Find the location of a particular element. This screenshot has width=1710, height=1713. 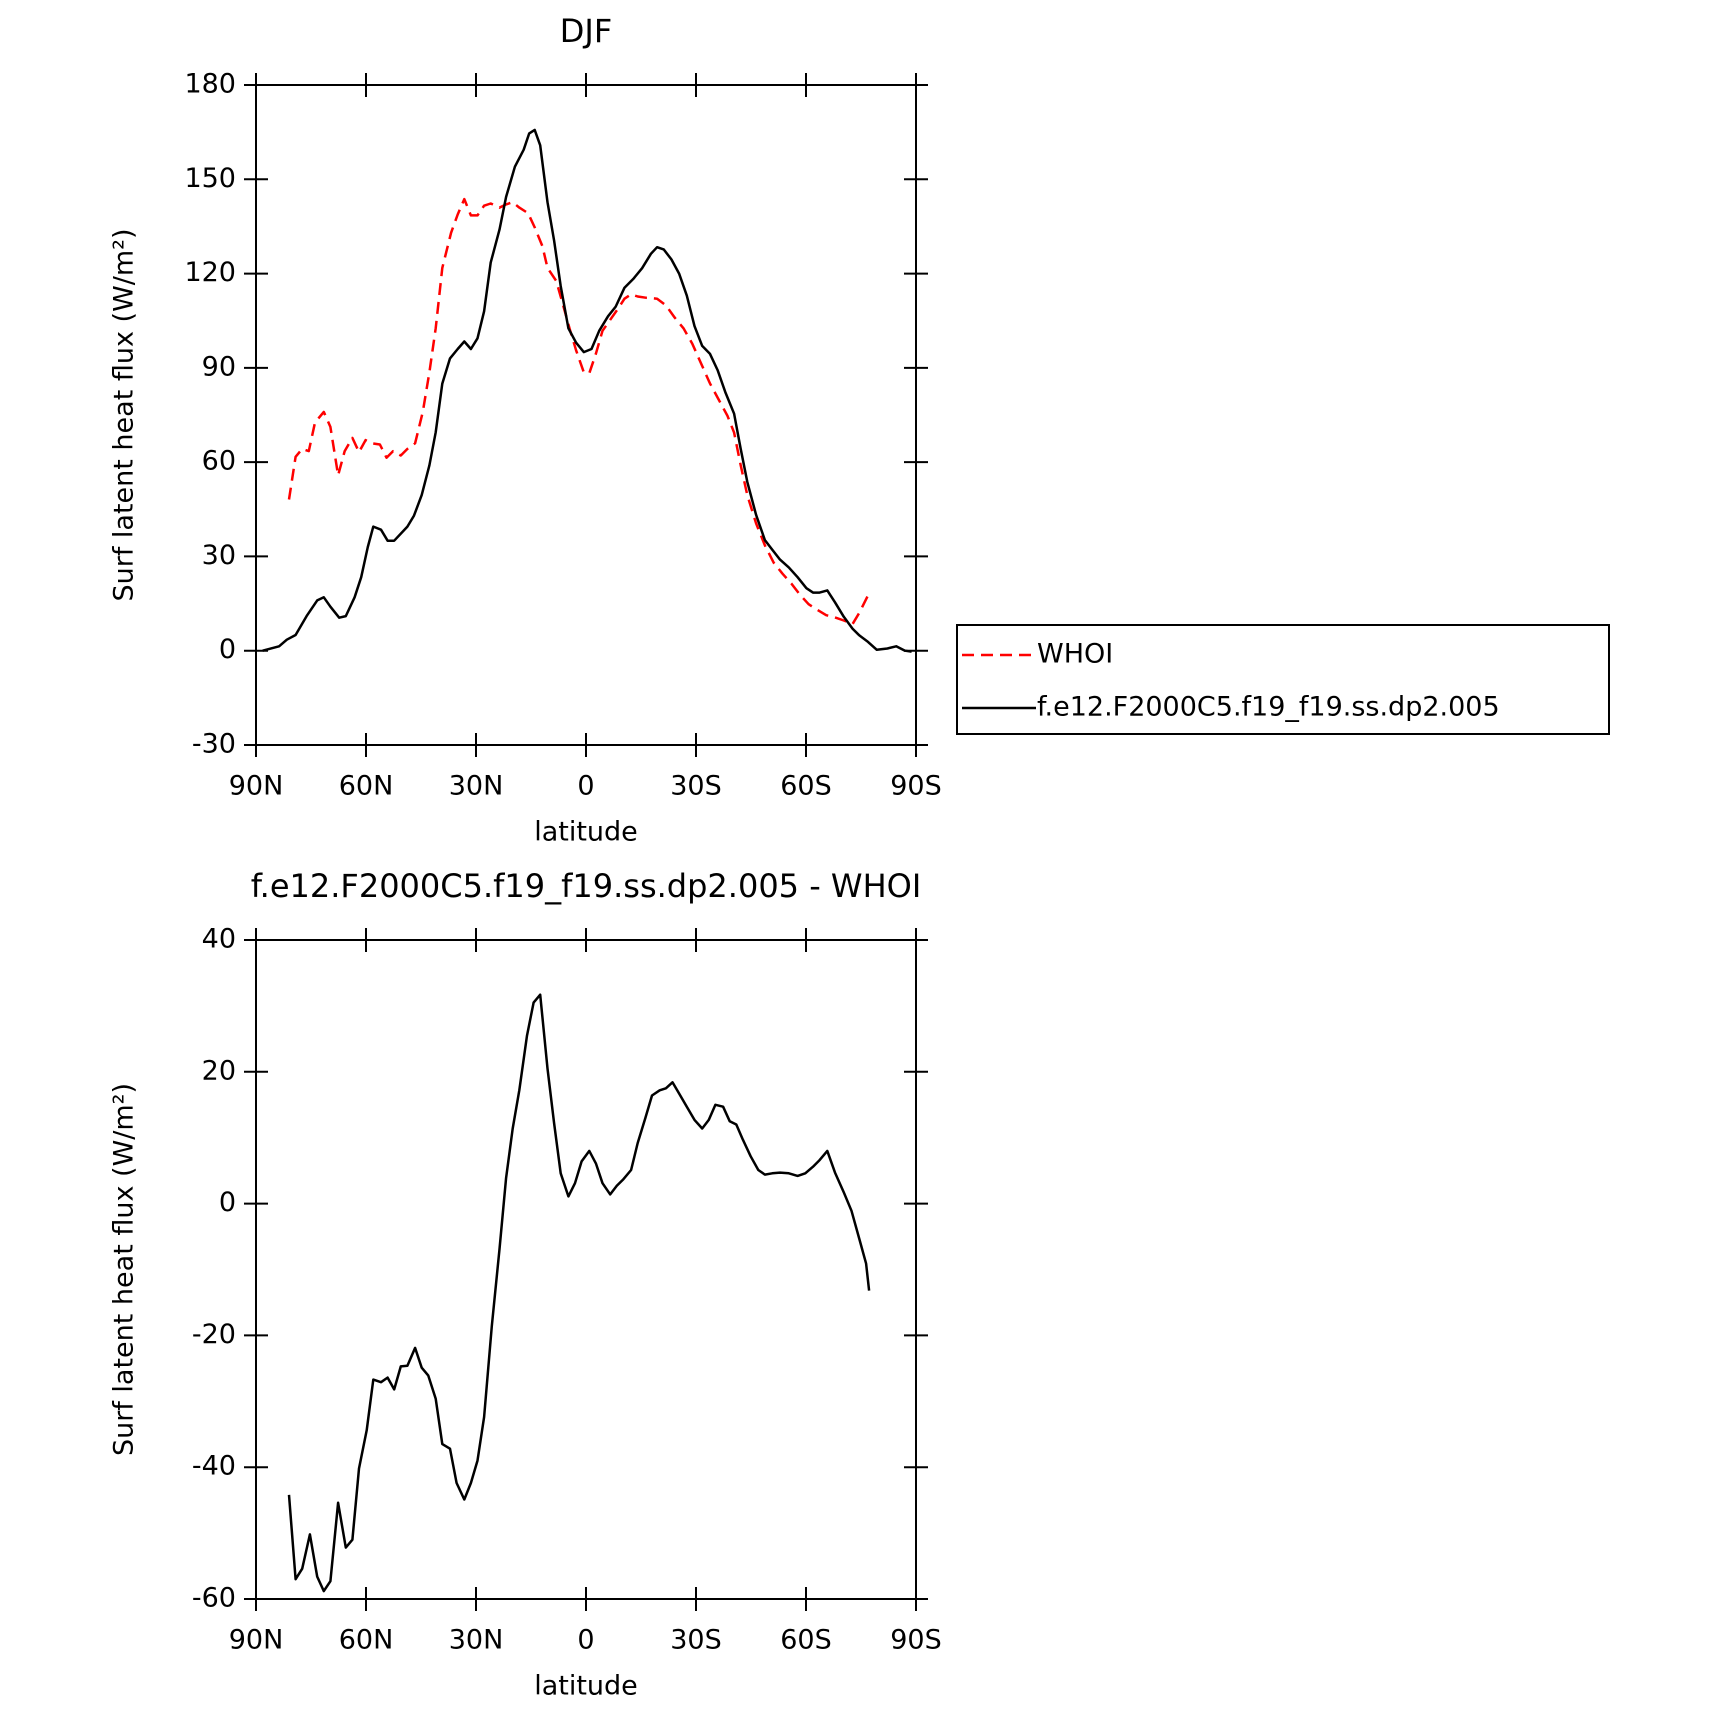

y-tick-label: 60 is located at coordinates (219, 461).